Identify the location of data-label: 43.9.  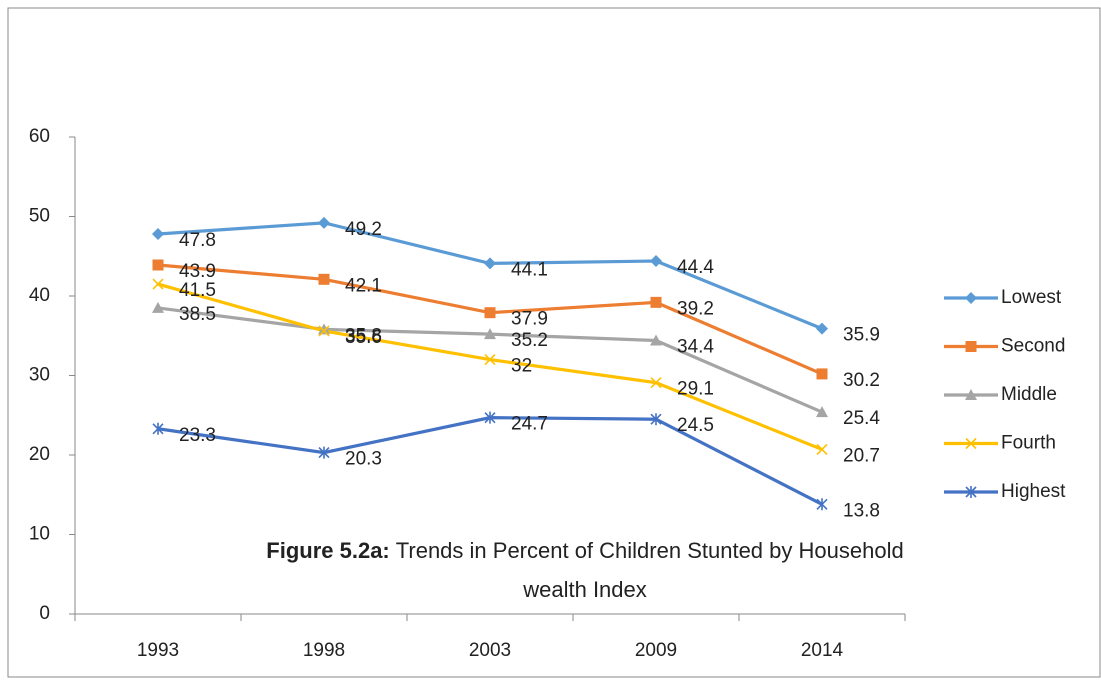
(197, 271).